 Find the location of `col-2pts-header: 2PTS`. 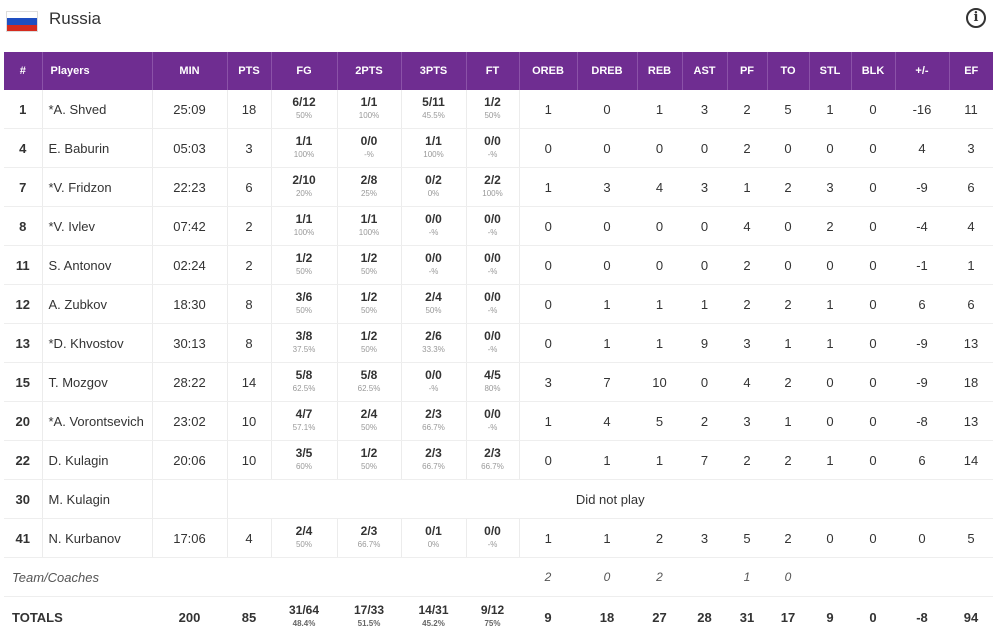

col-2pts-header: 2PTS is located at coordinates (369, 71).